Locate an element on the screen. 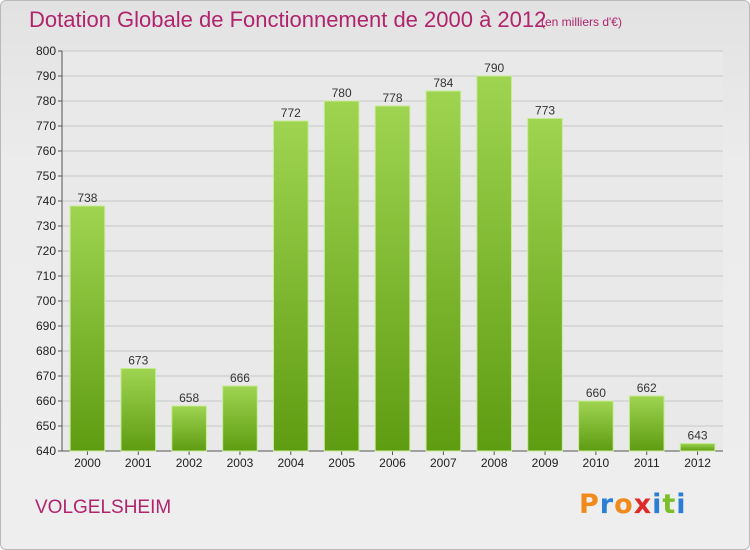 This screenshot has height=550, width=750. x-tick-label-2010: 2010 is located at coordinates (596, 463).